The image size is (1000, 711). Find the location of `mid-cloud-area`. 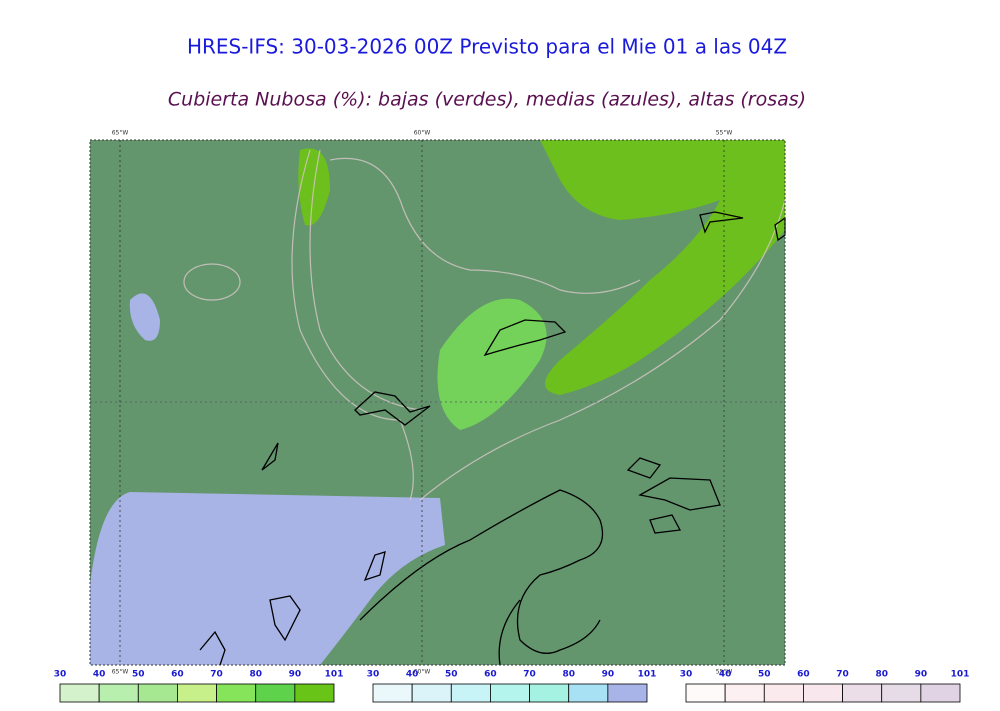

mid-cloud-area is located at coordinates (267, 578).